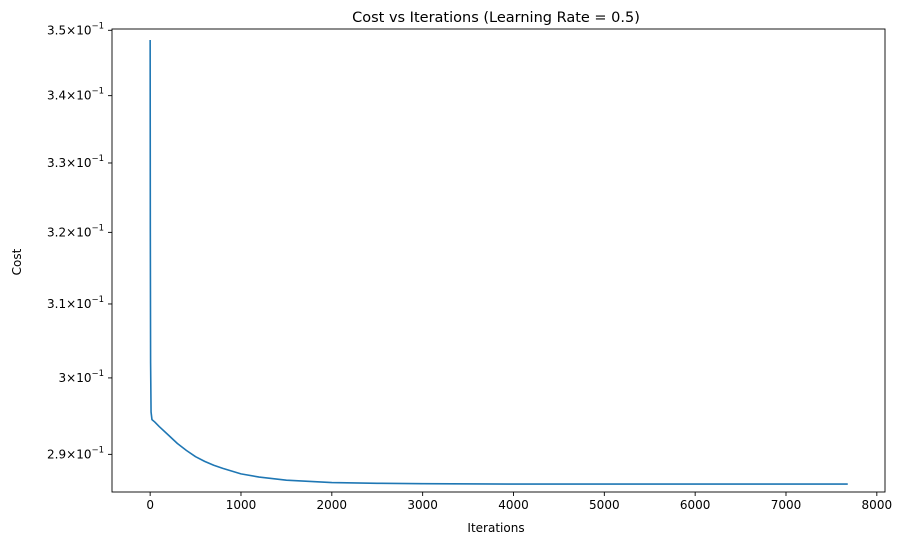  What do you see at coordinates (604, 505) in the screenshot?
I see `x-tick-label: 5000` at bounding box center [604, 505].